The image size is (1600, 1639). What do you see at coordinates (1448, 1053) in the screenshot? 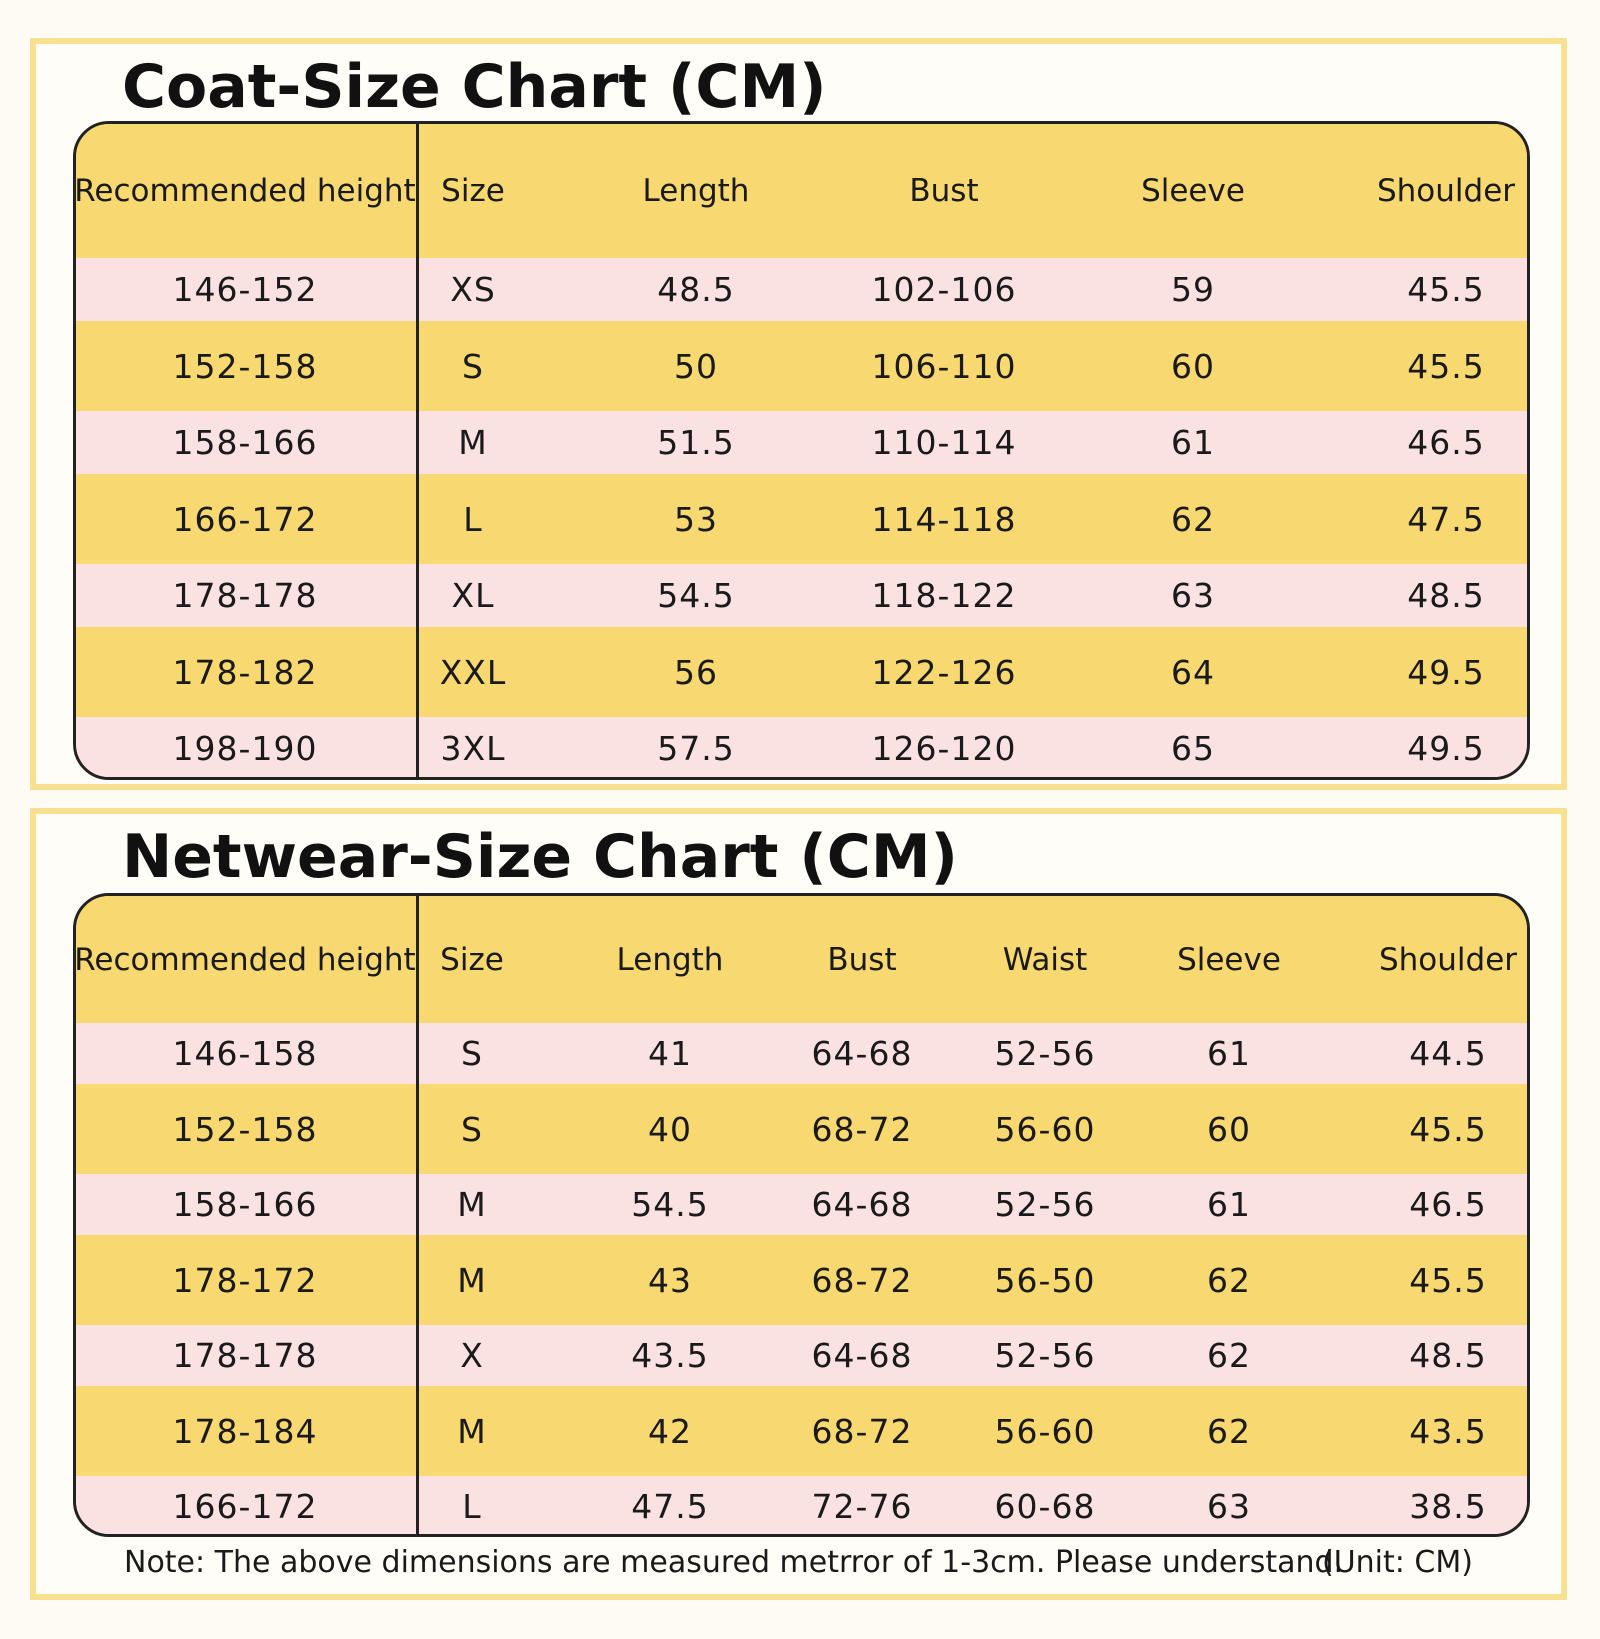
I see `table-cell: 44.5` at bounding box center [1448, 1053].